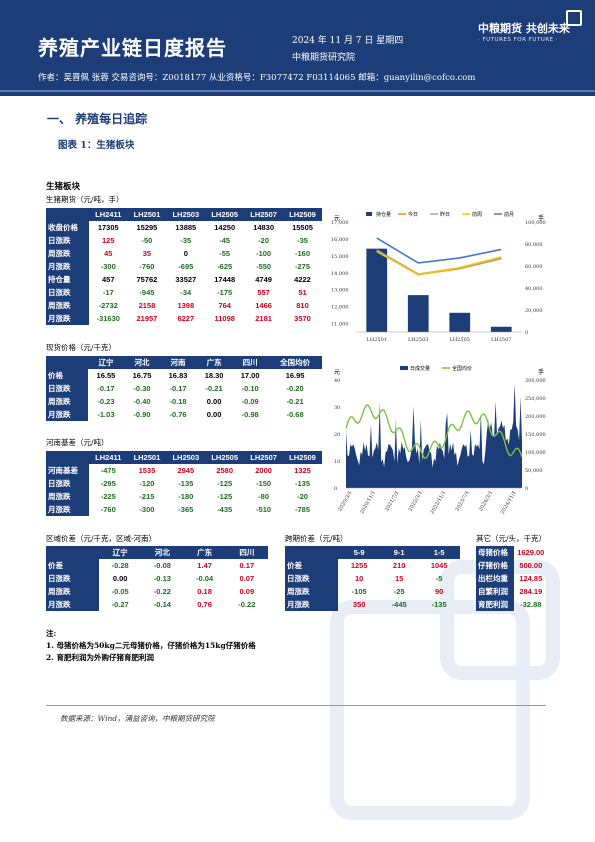  I want to click on left-tick-label: 14,000, so click(340, 274).